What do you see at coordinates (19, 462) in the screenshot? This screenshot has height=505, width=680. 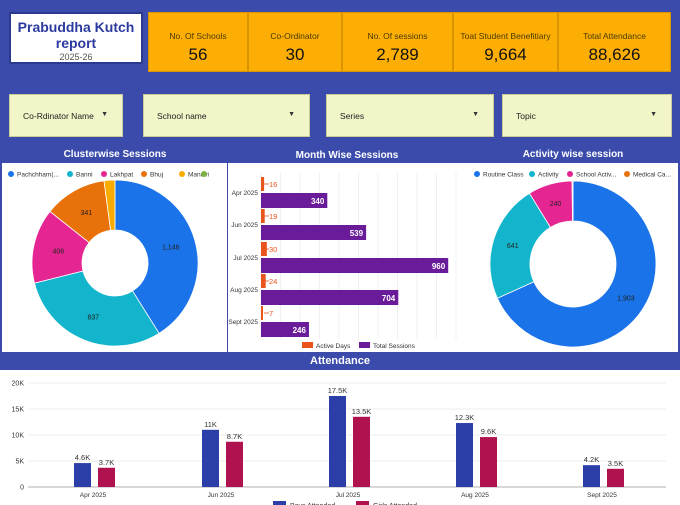 I see `y-tick-label: 5K` at bounding box center [19, 462].